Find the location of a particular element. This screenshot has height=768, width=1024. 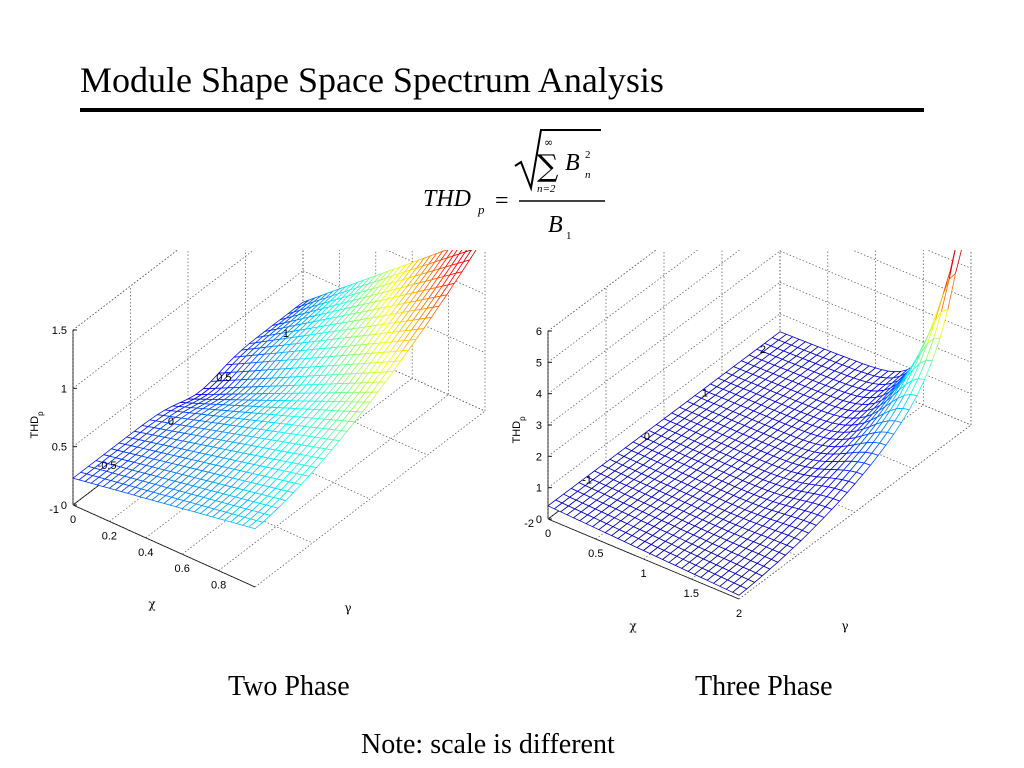

radical-sign is located at coordinates (557, 160).